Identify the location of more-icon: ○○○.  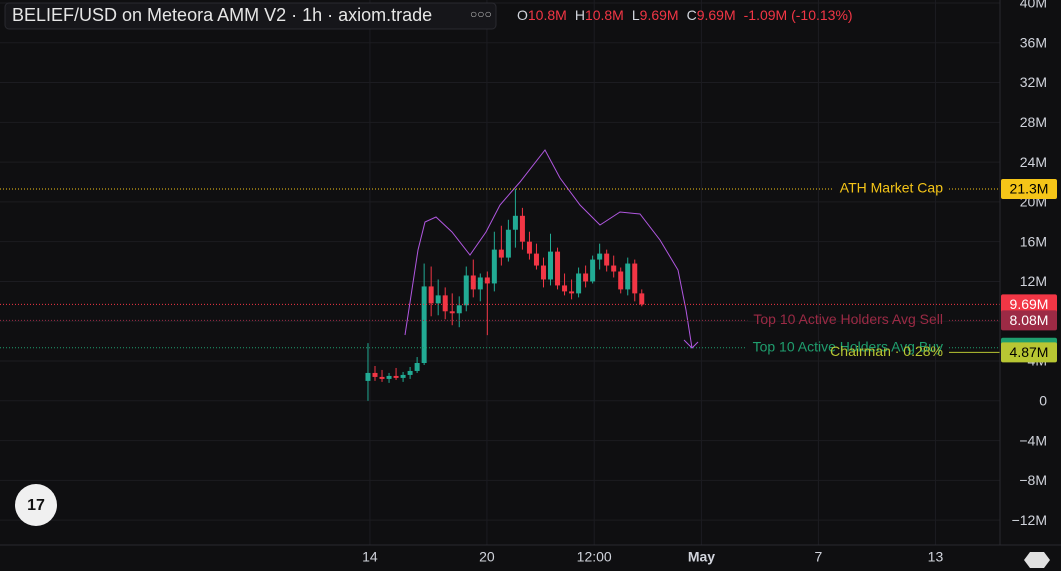
(481, 14).